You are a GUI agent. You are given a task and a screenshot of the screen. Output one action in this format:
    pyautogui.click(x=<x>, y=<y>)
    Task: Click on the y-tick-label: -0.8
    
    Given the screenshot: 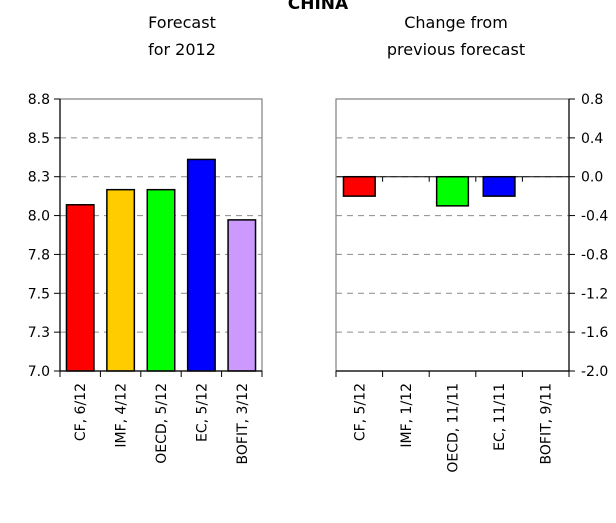 What is the action you would take?
    pyautogui.click(x=594, y=255)
    